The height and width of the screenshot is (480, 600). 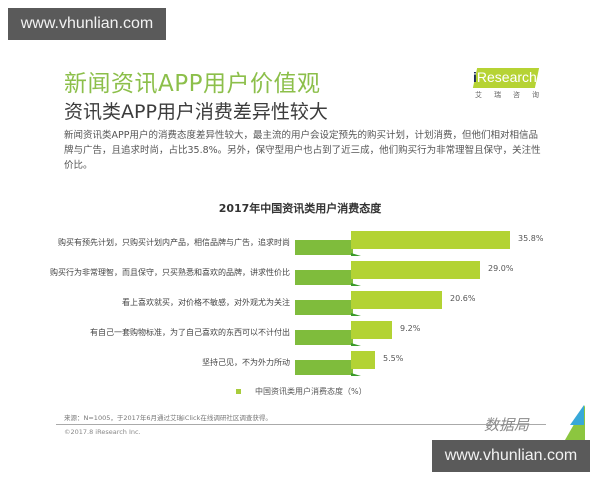 I want to click on category-label: 坚持己见，不为外力所动, so click(x=246, y=362).